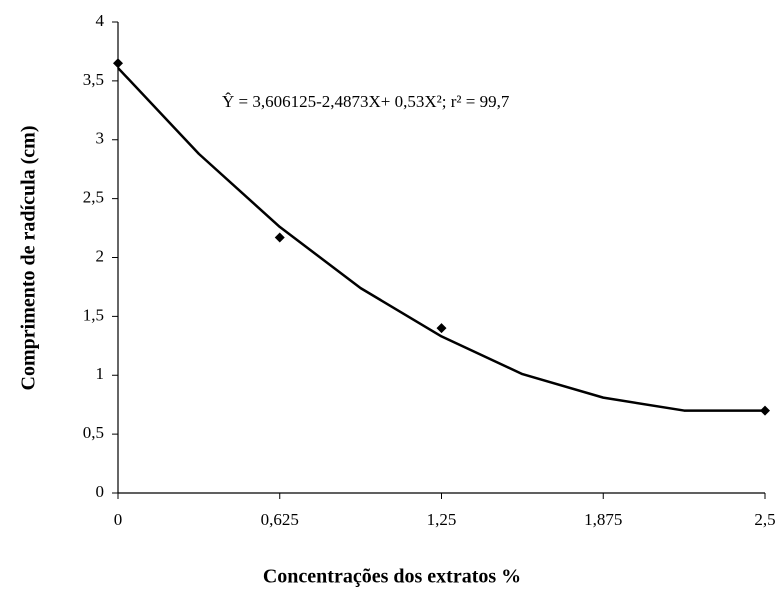 The width and height of the screenshot is (784, 594). What do you see at coordinates (29, 258) in the screenshot?
I see `y-axis-title: Comprimento de radícula (cm)` at bounding box center [29, 258].